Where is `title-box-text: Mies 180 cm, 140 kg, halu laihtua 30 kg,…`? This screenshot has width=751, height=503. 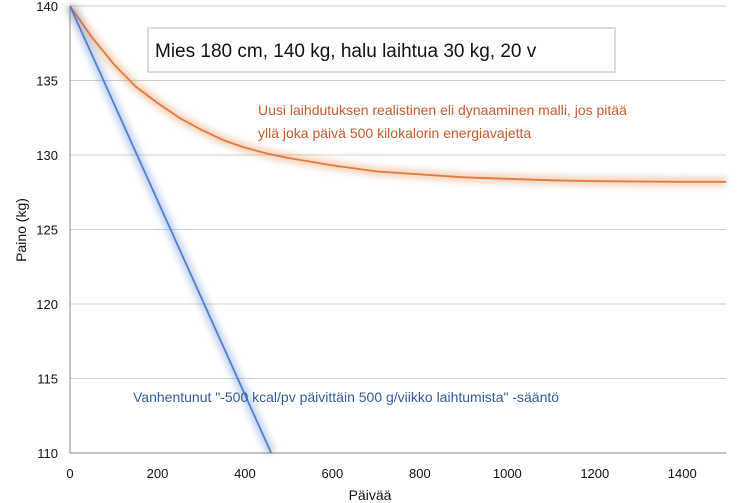
title-box-text: Mies 180 cm, 140 kg, halu laihtua 30 kg,… is located at coordinates (346, 51).